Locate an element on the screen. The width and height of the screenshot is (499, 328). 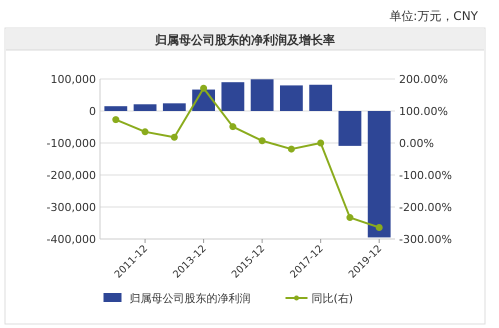
y-tick-label: -300,000 is located at coordinates (71, 207).